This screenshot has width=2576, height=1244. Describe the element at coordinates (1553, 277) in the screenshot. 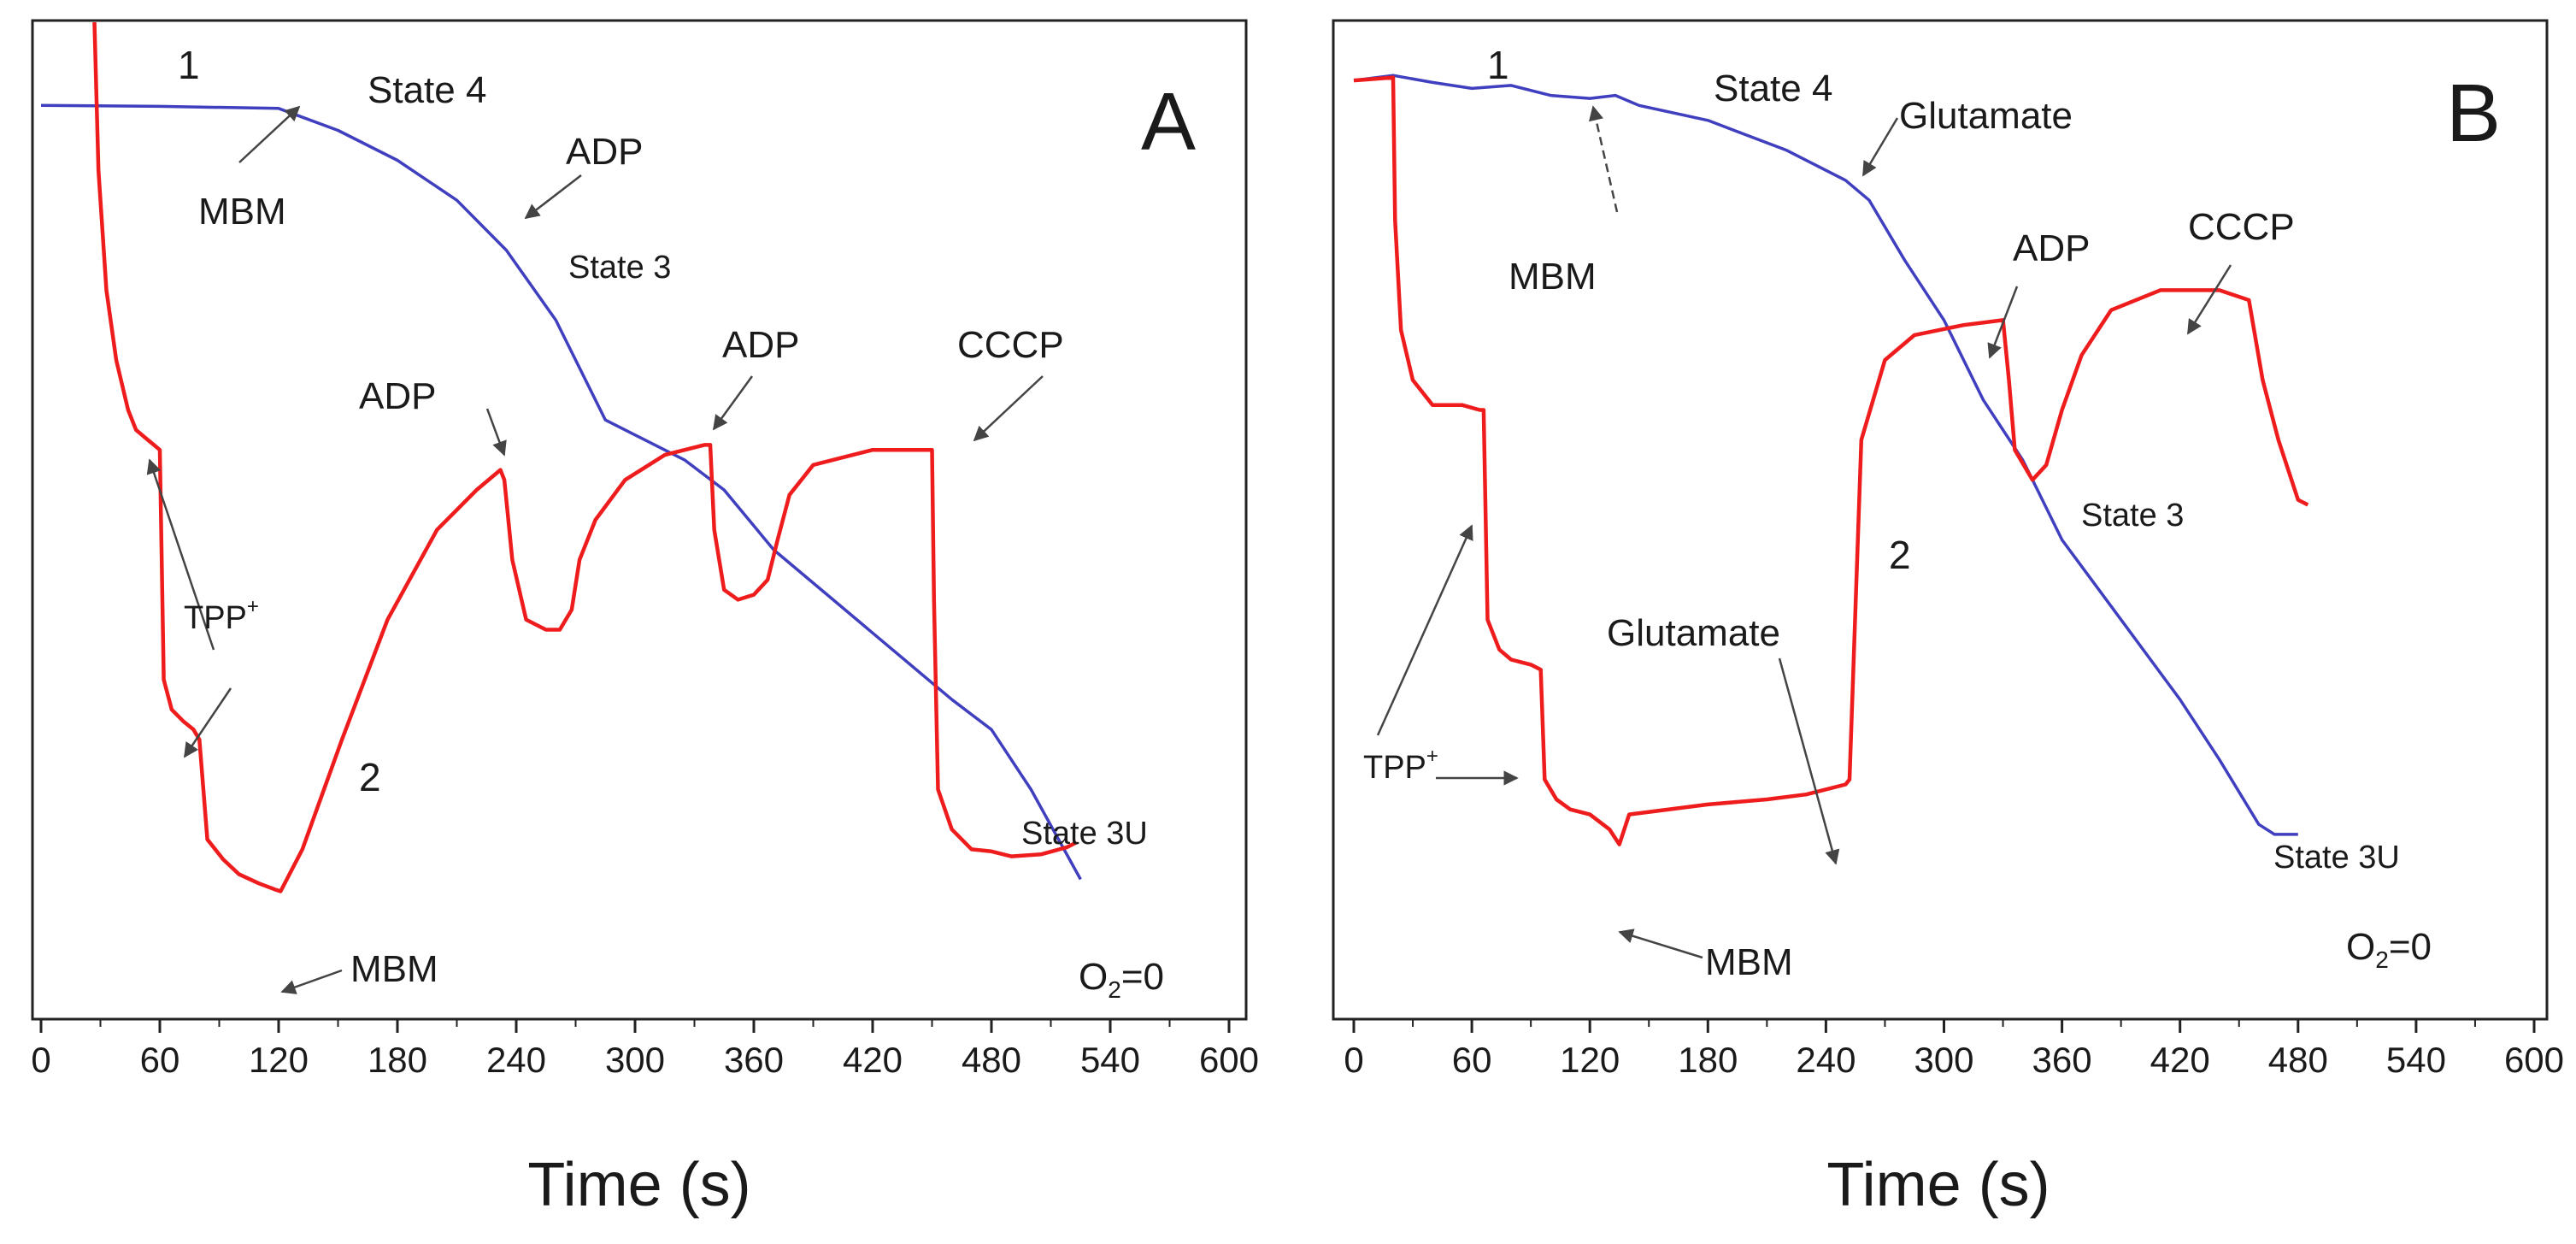

I see `panel-b-mbm-o2-label: MBM` at that location.